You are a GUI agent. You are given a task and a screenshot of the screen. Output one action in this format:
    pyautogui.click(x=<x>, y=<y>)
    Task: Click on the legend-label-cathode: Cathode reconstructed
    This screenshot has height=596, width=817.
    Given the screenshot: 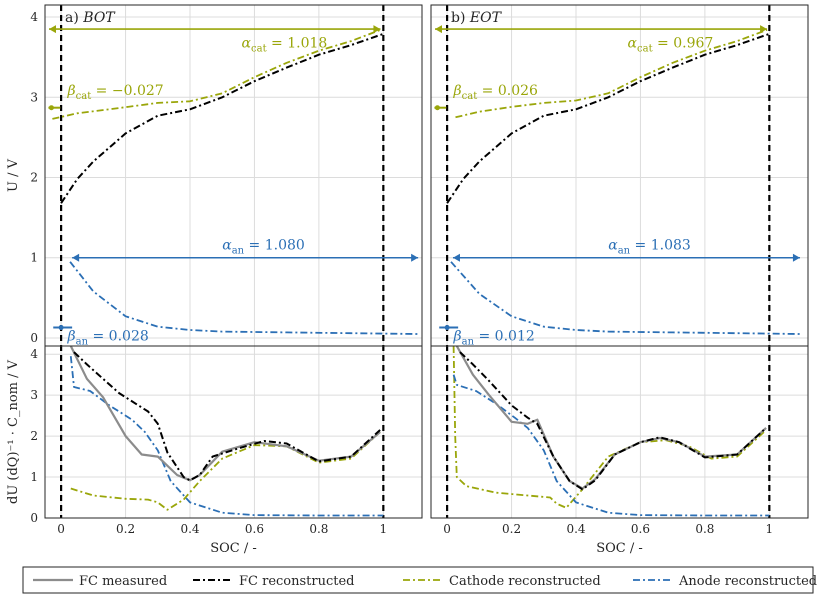 What is the action you would take?
    pyautogui.click(x=525, y=581)
    